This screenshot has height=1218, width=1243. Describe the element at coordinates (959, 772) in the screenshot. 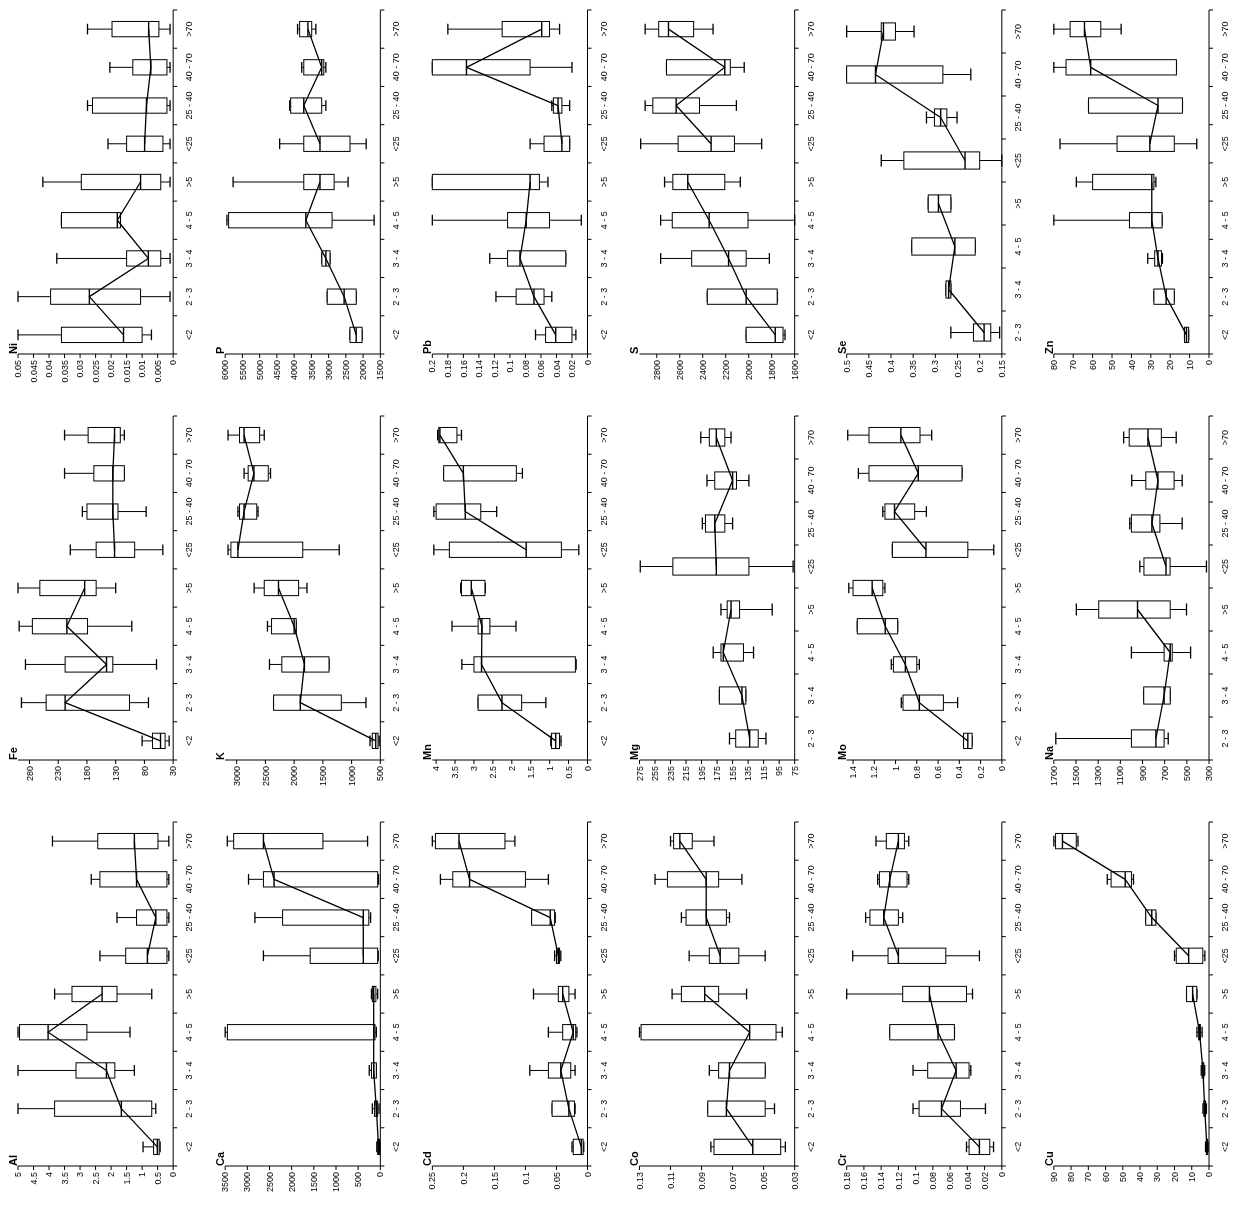

I see `x-tick-label: 0.4` at that location.